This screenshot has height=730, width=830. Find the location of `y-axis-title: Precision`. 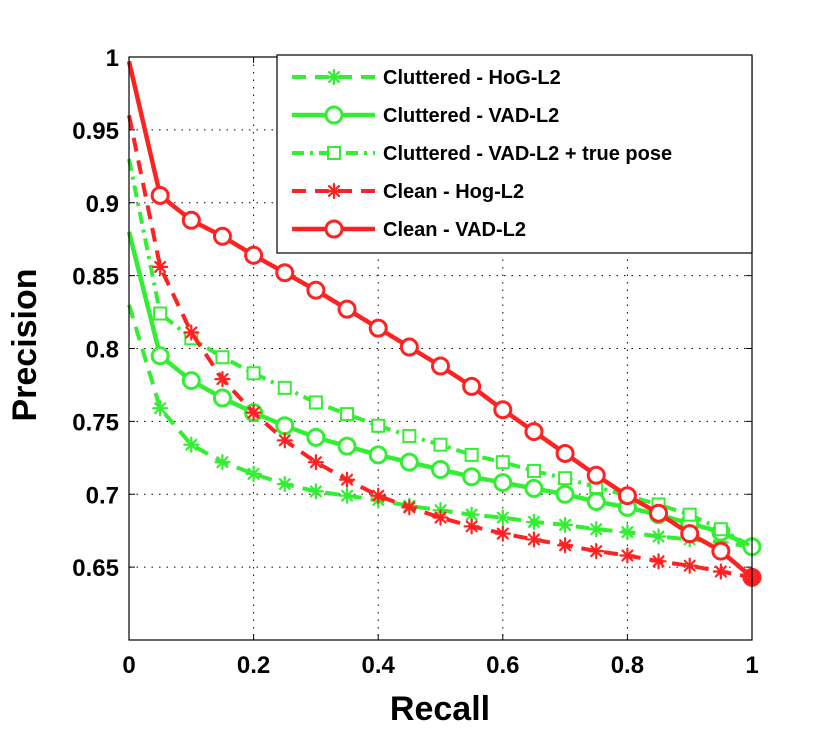

y-axis-title: Precision is located at coordinates (25, 344).